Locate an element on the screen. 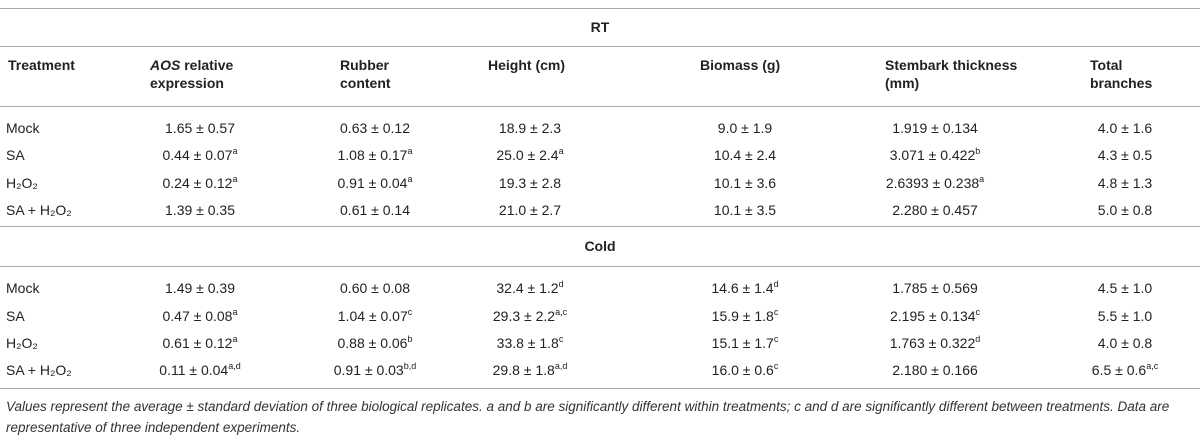  cell: 29.3 ± 2.2a,c is located at coordinates (530, 316).